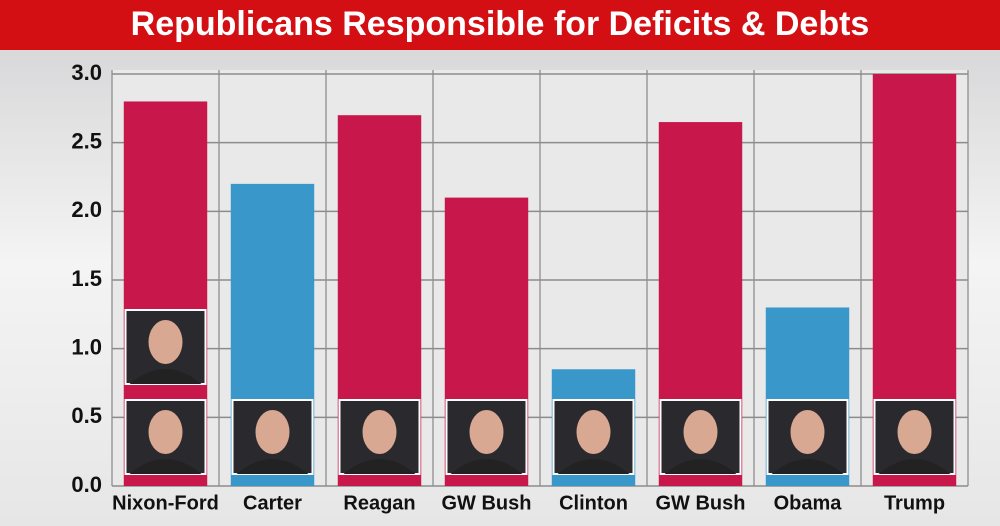 The height and width of the screenshot is (526, 1000). I want to click on y-tick-label: 0.0, so click(86, 484).